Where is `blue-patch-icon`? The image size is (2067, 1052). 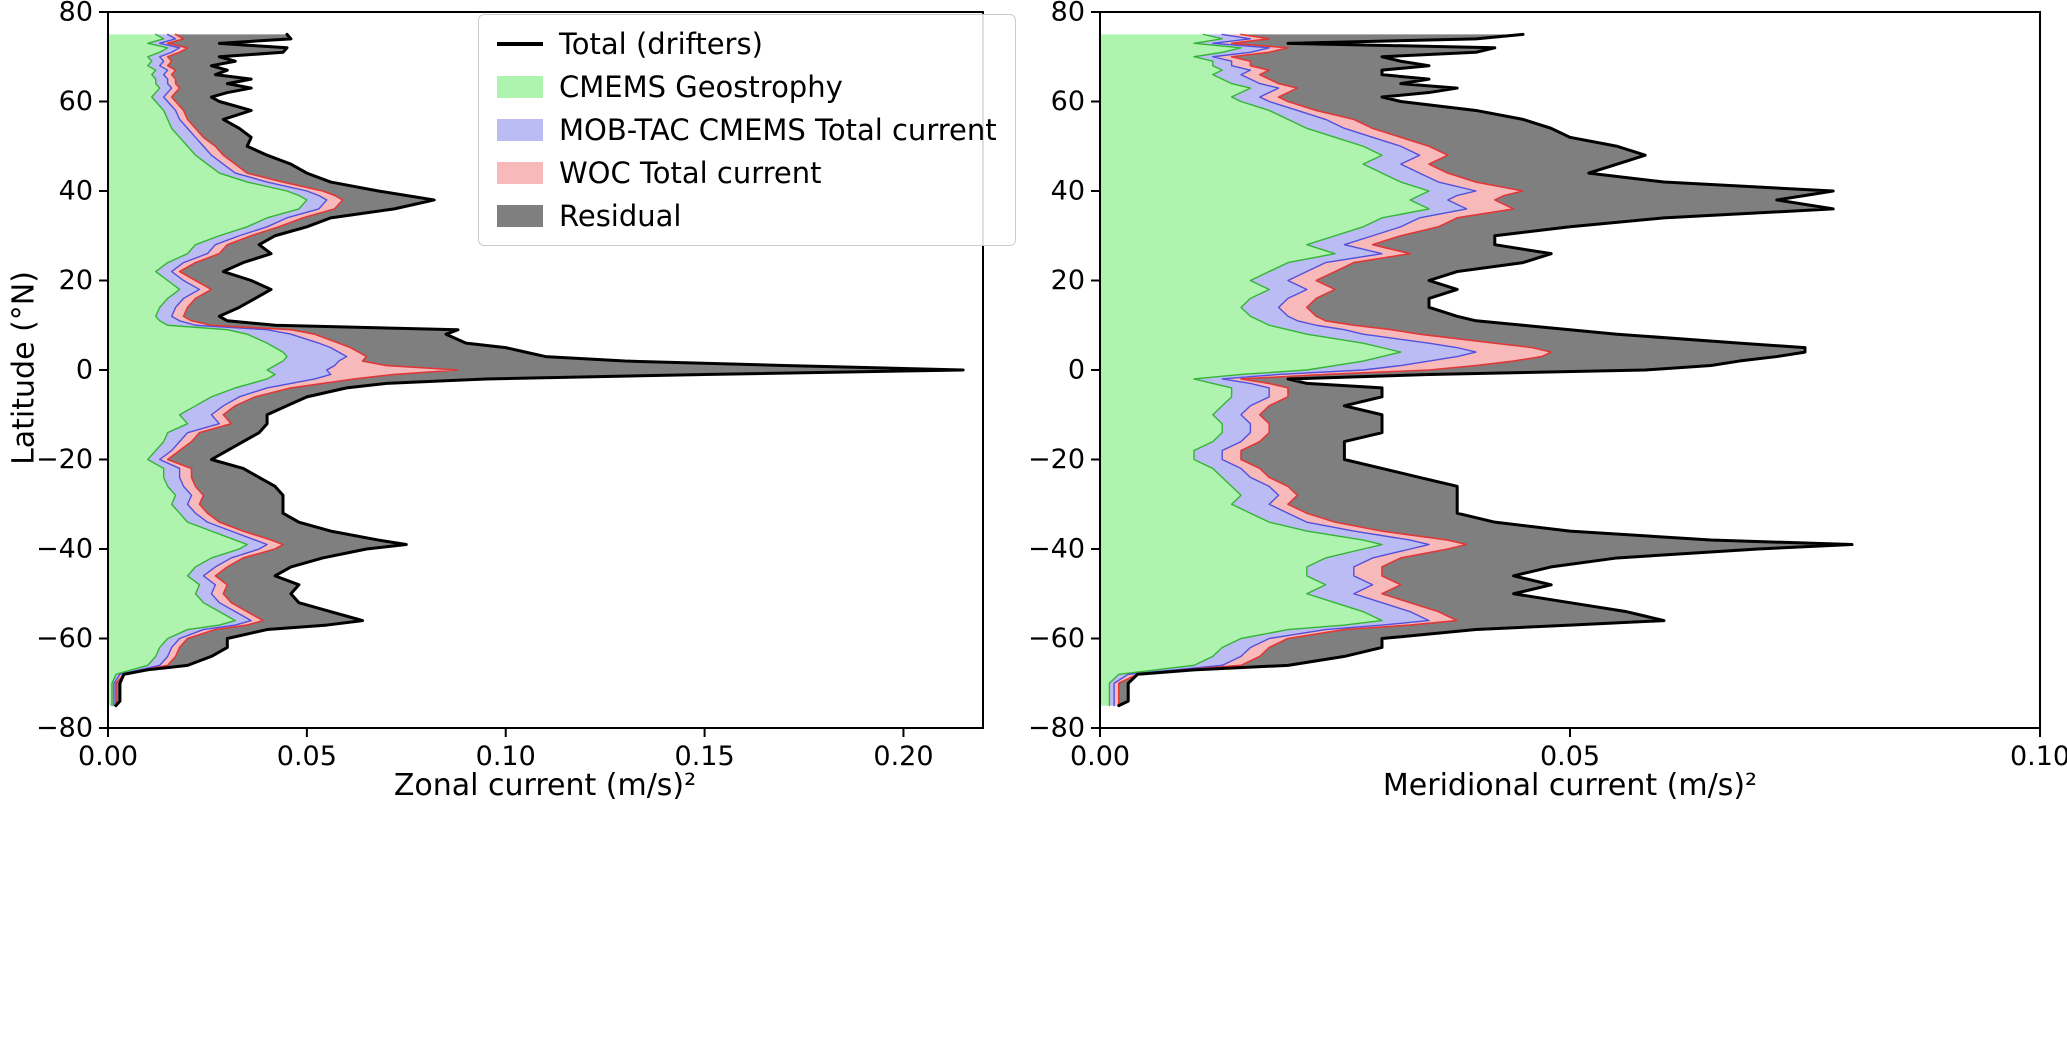
blue-patch-icon is located at coordinates (520, 130).